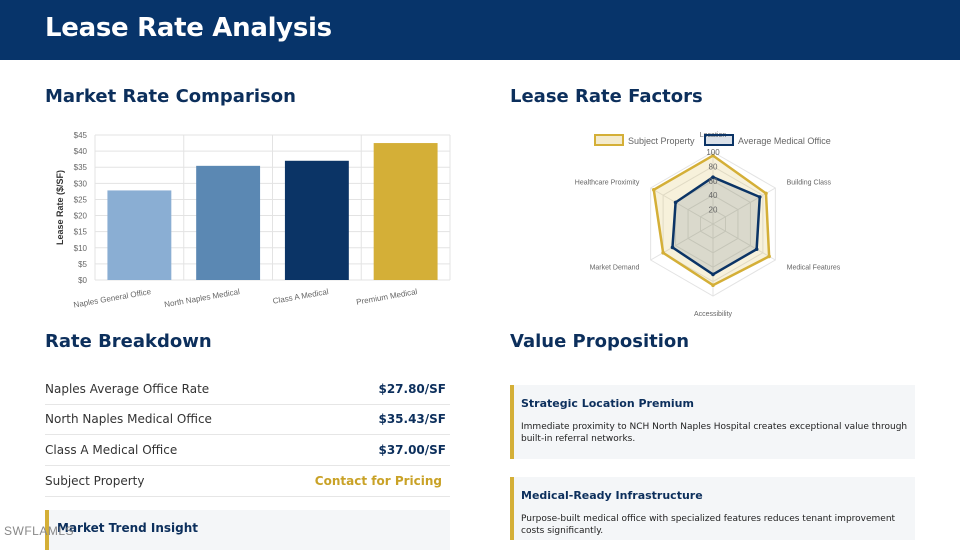  Describe the element at coordinates (82, 264) in the screenshot. I see `y-tick-label: $5` at that location.